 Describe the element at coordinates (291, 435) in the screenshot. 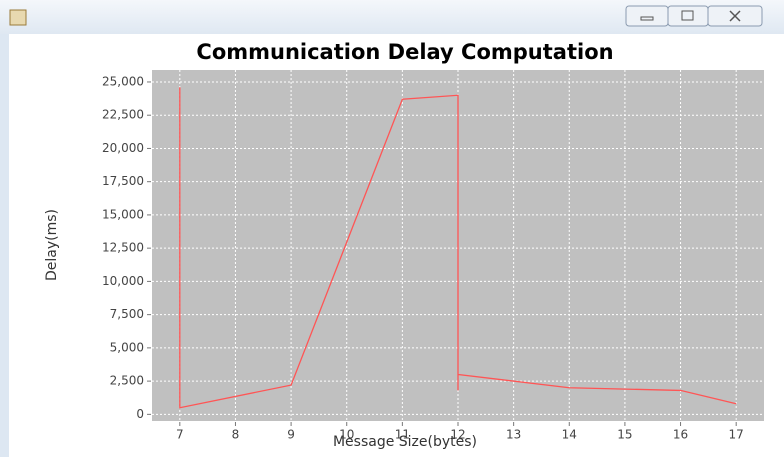

I see `x-tick-label: 9` at that location.